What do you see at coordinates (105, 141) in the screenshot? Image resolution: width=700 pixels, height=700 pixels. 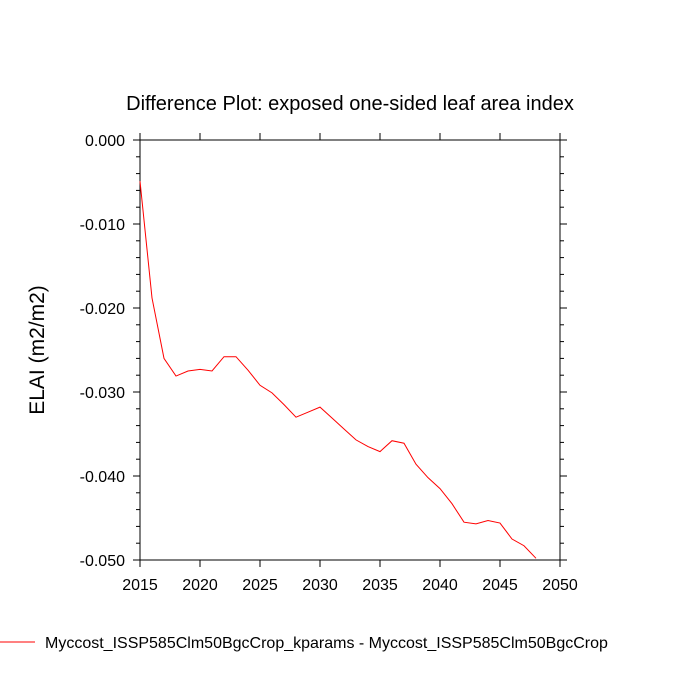 I see `y-tick-label: 0.000` at bounding box center [105, 141].